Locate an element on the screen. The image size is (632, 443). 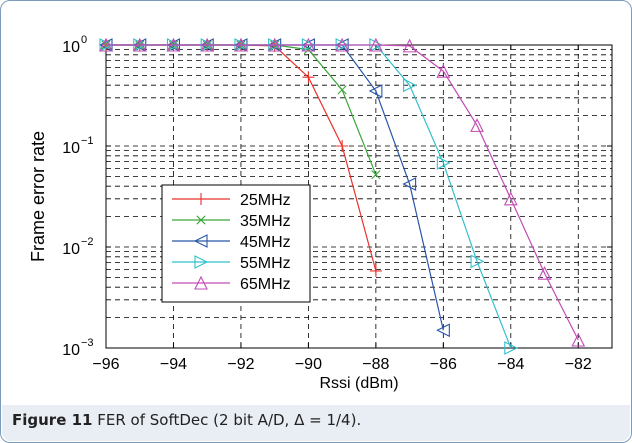
x-axis-label: Rssi (dBm) is located at coordinates (358, 383).